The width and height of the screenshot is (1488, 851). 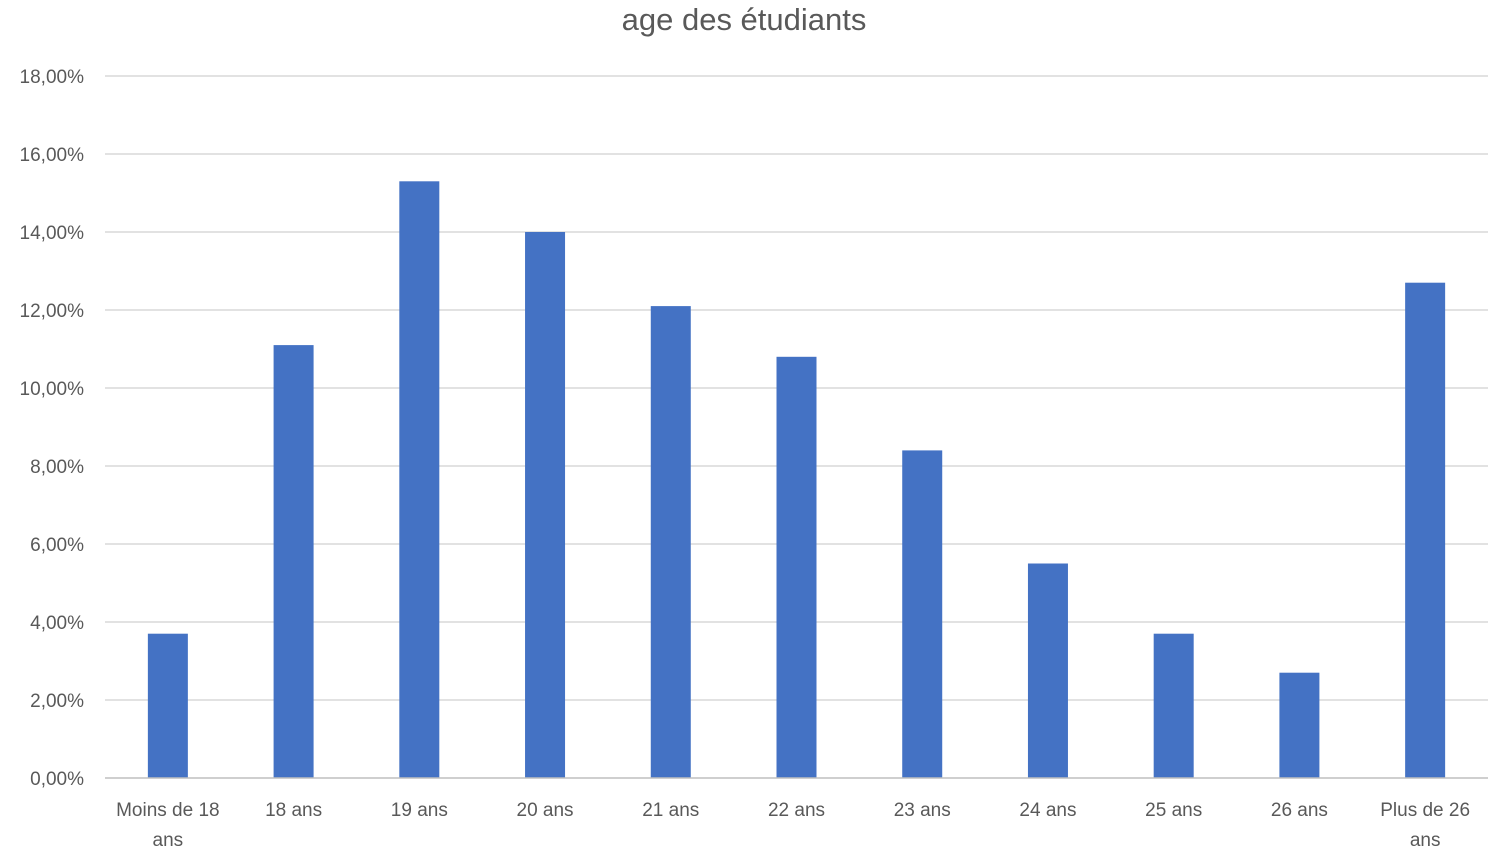 I want to click on x-tick-label: 22 ans, so click(x=796, y=810).